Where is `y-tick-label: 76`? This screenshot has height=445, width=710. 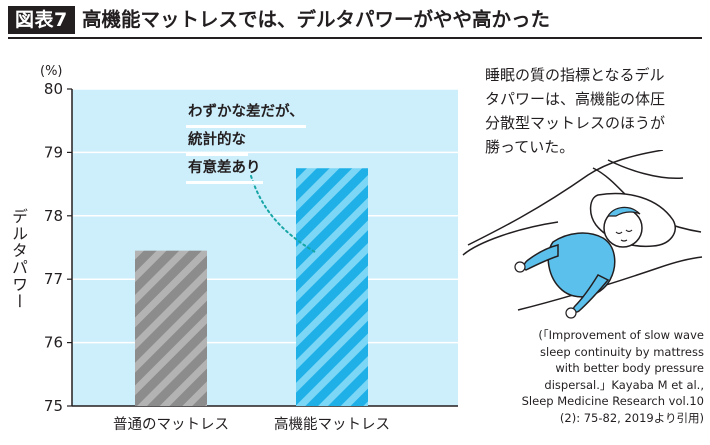
y-tick-label: 76 is located at coordinates (53, 343).